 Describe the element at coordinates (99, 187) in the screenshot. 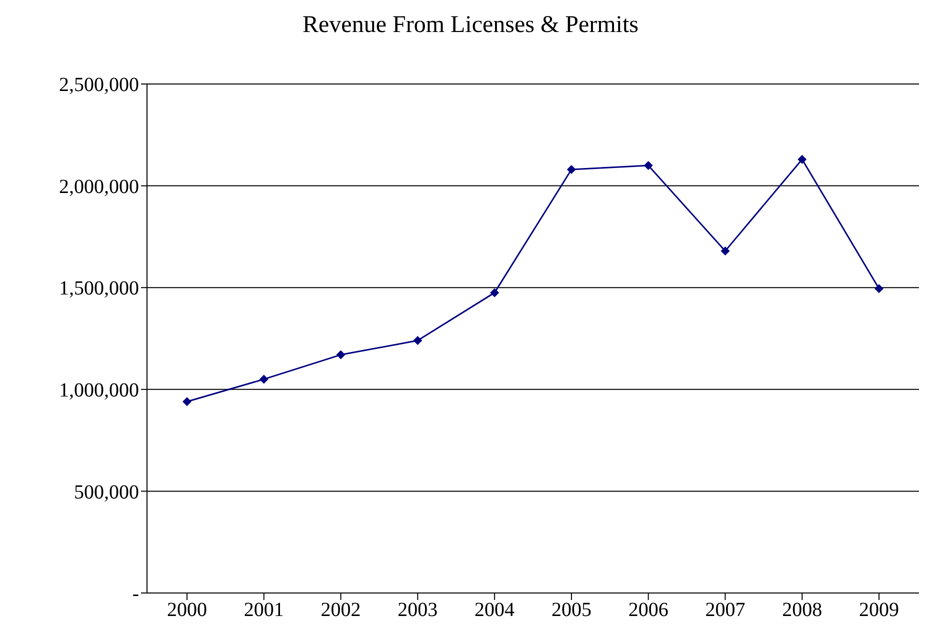

I see `y-tick-label: 2,000,000` at that location.